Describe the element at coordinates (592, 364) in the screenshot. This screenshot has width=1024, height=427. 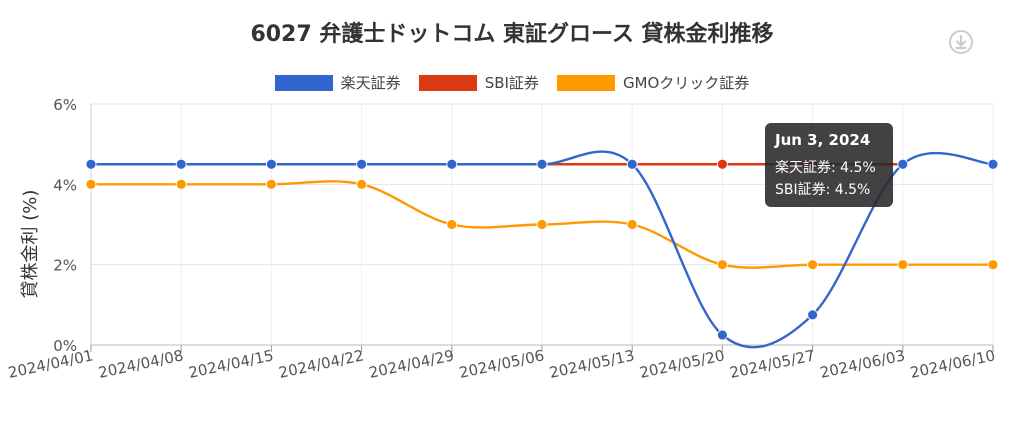
I see `x-tick-label: 2024/05/13` at that location.